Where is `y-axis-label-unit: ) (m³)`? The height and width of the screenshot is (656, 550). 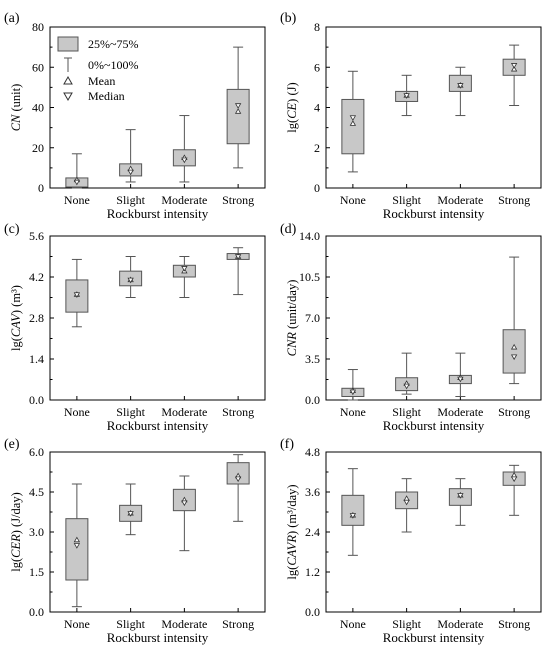
y-axis-label-unit: ) (m³) is located at coordinates (16, 299).